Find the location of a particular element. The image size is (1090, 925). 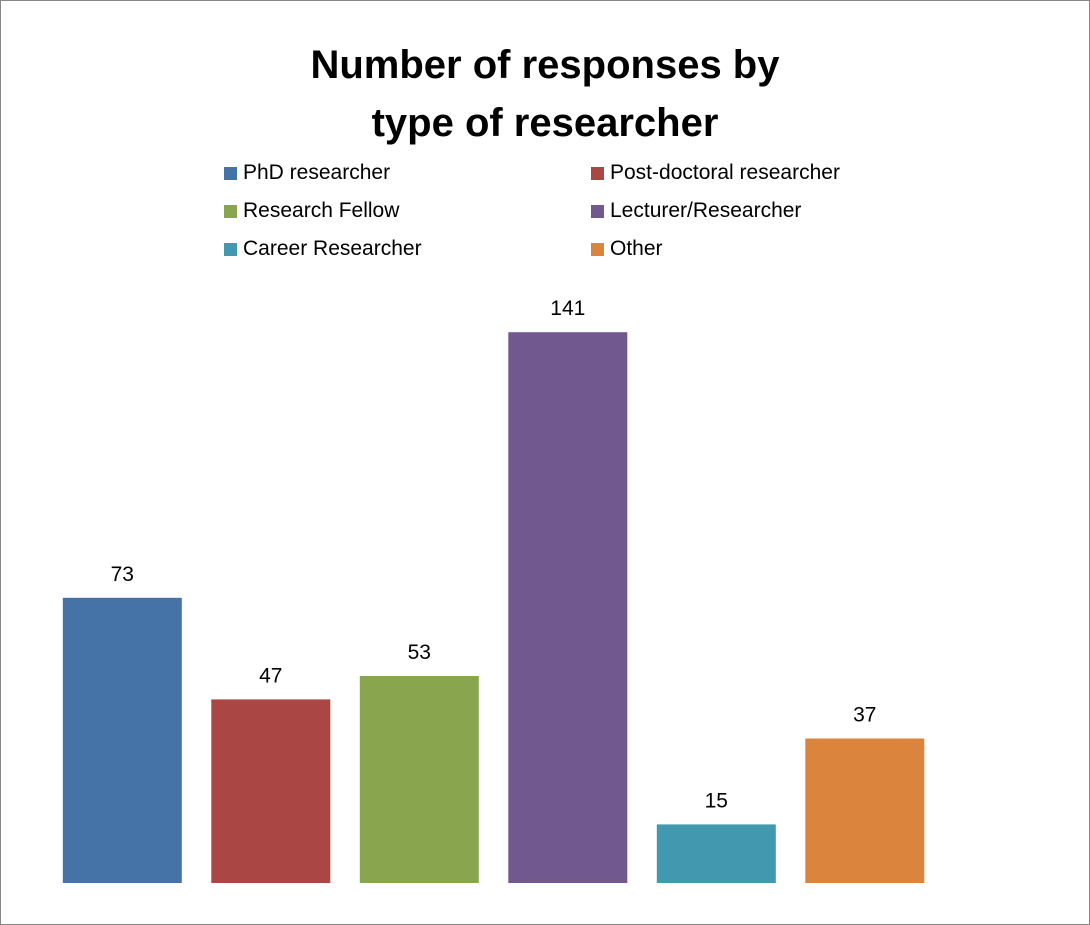

legend-label-career-researcher: Career Researcher is located at coordinates (332, 248).